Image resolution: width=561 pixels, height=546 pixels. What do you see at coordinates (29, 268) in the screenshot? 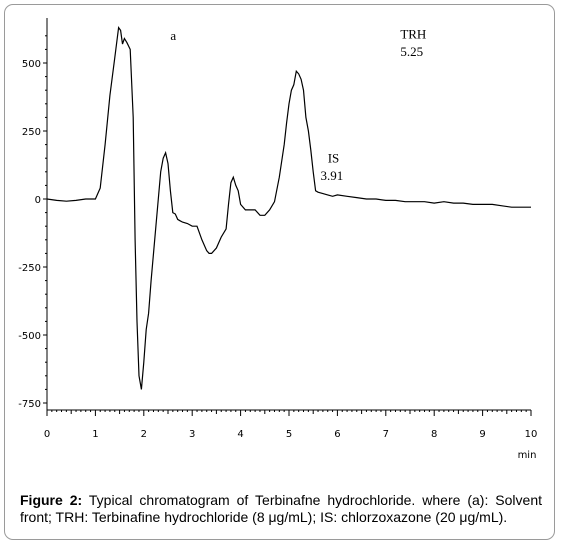
I see `y-tick-label: -250` at bounding box center [29, 268].